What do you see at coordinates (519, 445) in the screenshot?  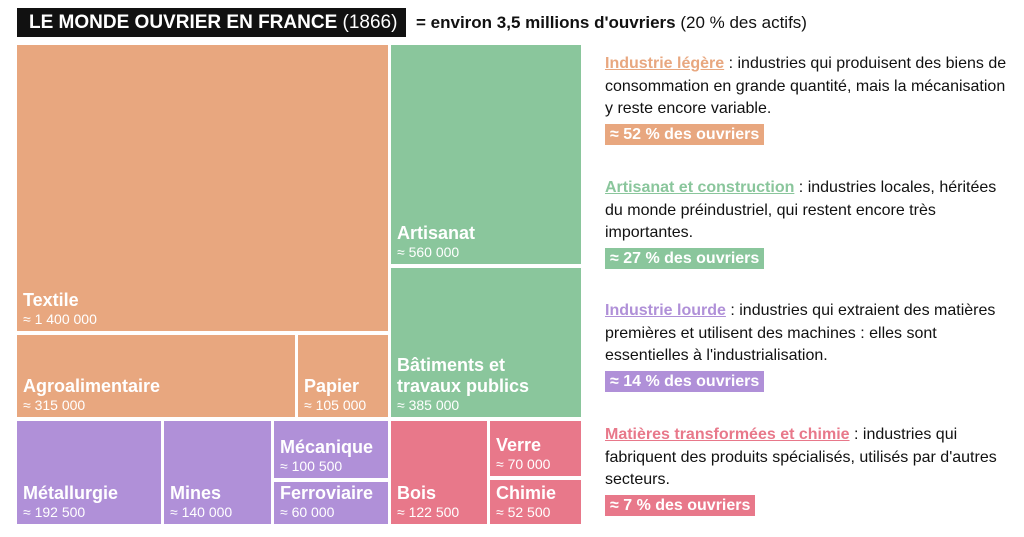 I see `tile-label: Verre` at bounding box center [519, 445].